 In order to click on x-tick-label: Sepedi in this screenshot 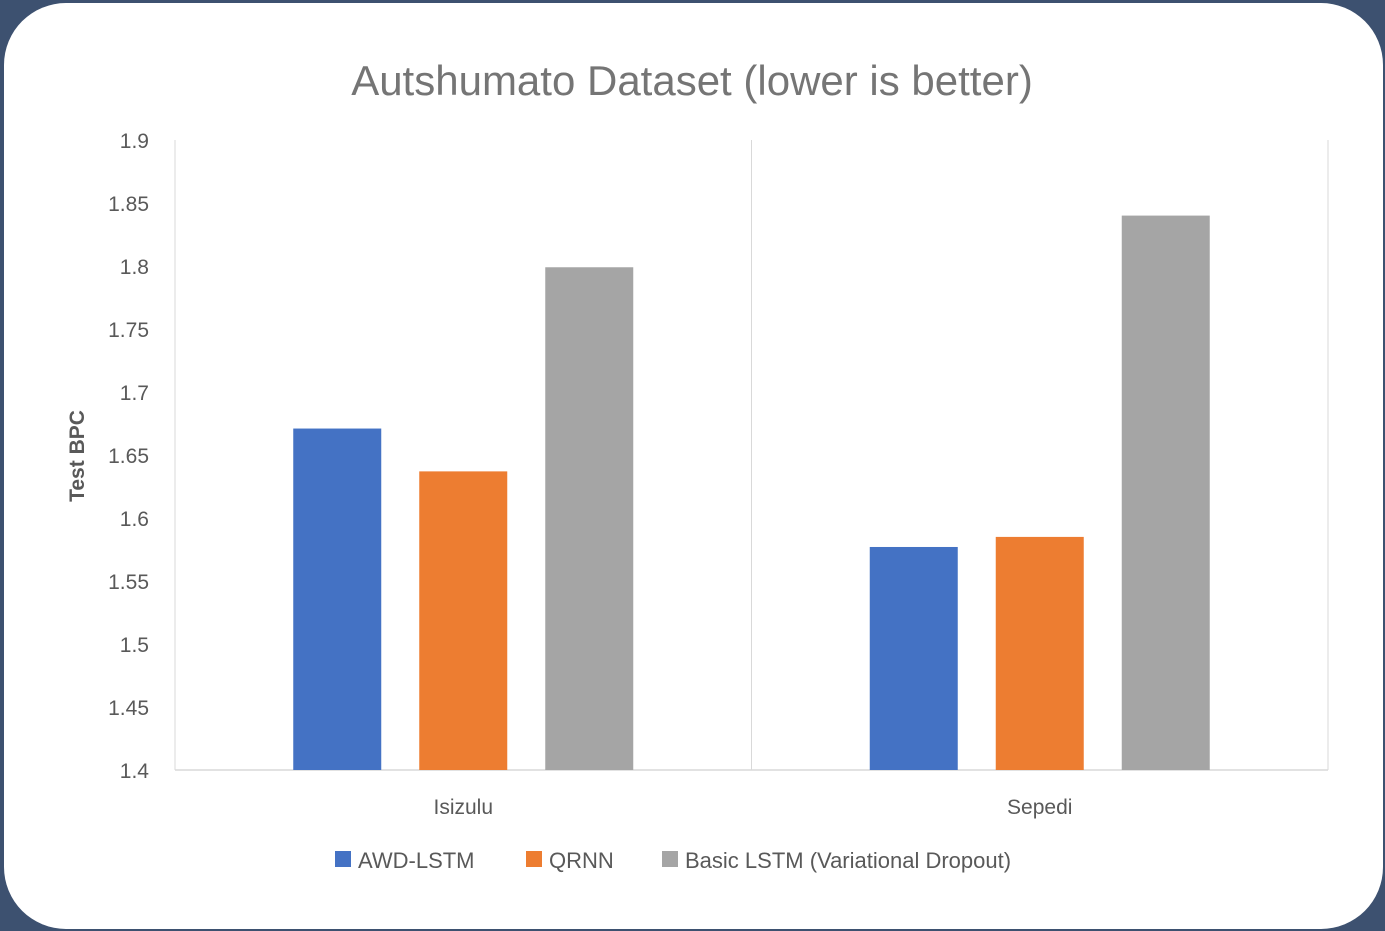, I will do `click(1039, 807)`.